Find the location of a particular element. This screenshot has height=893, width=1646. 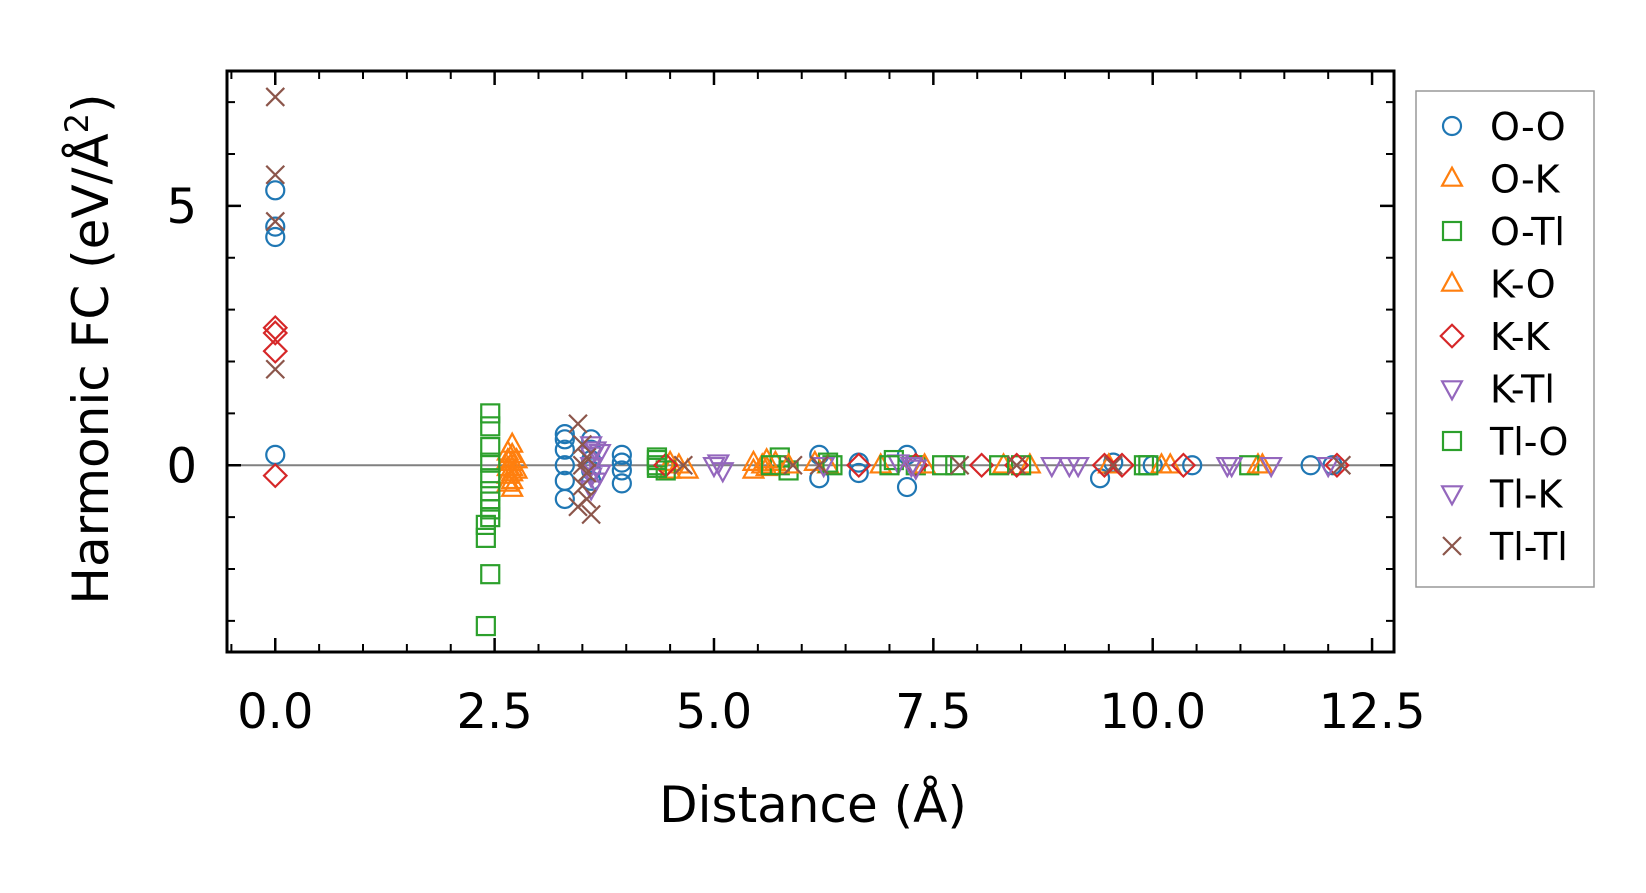

legend-label-k-o: K-O is located at coordinates (1523, 285).